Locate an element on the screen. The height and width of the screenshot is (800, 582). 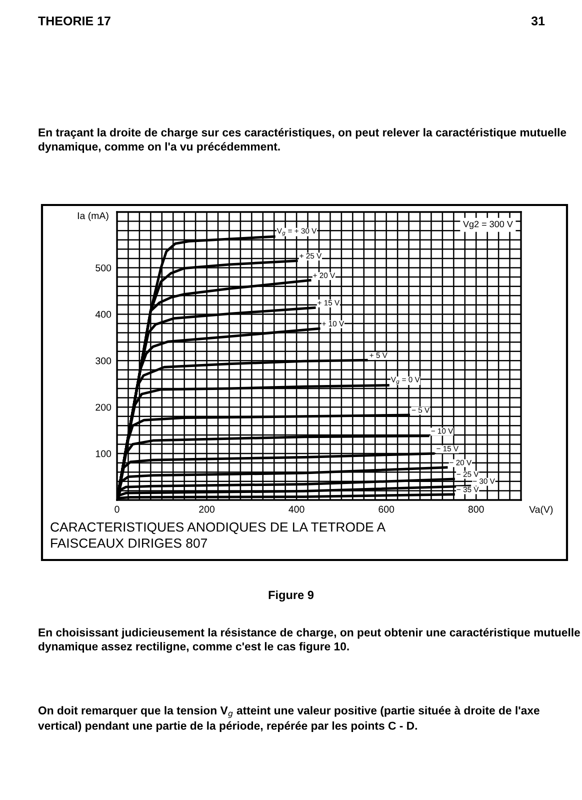
x-tick-label: 400 is located at coordinates (296, 509).